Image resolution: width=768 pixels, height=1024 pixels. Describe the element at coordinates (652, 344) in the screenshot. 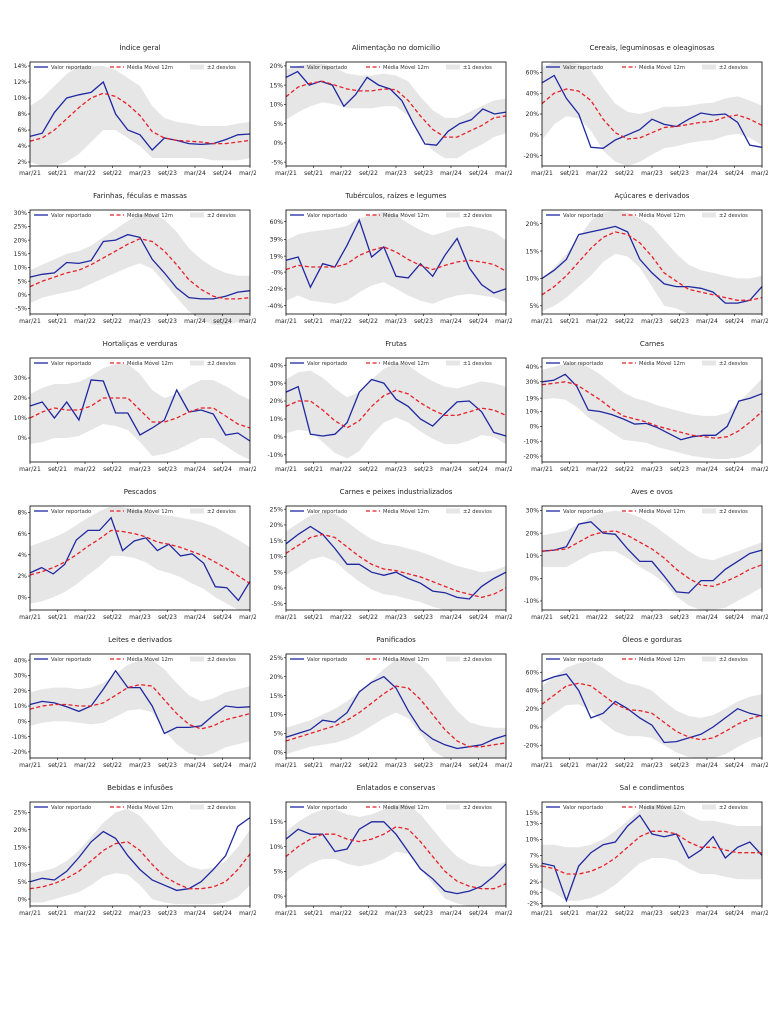

I see `chart-title: Carnes` at that location.